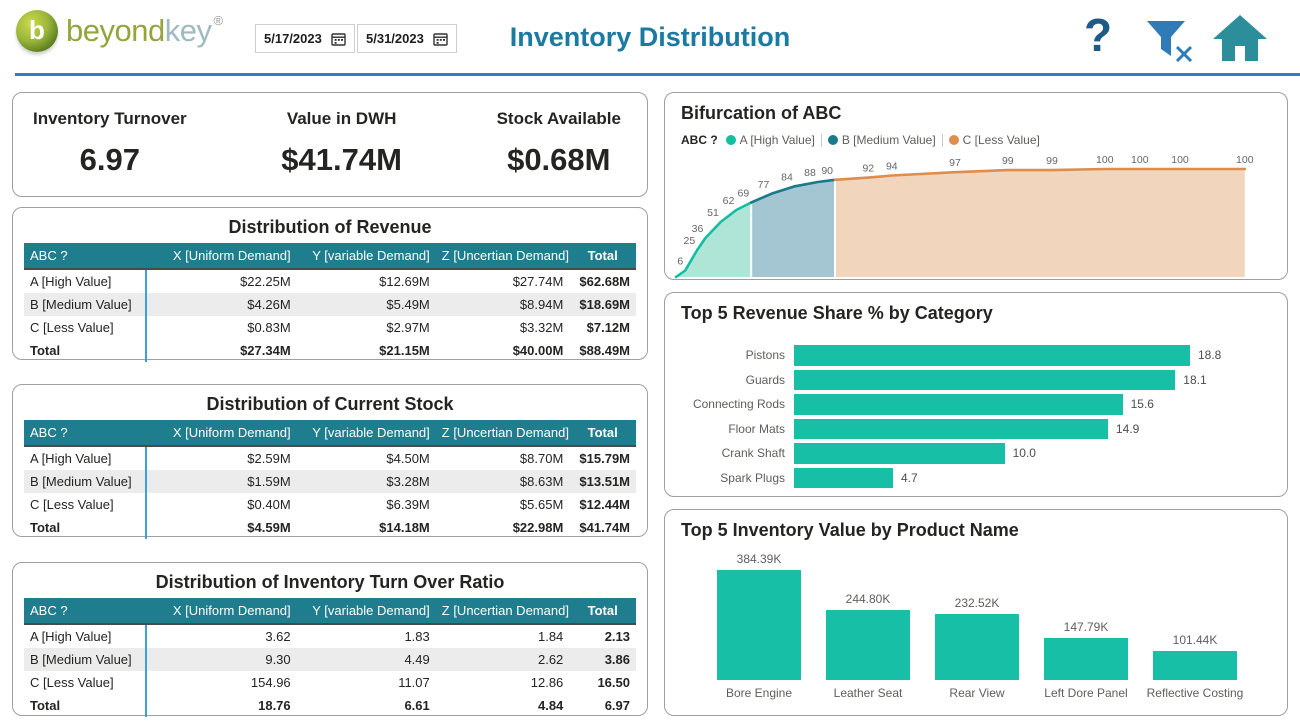  I want to click on help-icon: ?, so click(1098, 35).